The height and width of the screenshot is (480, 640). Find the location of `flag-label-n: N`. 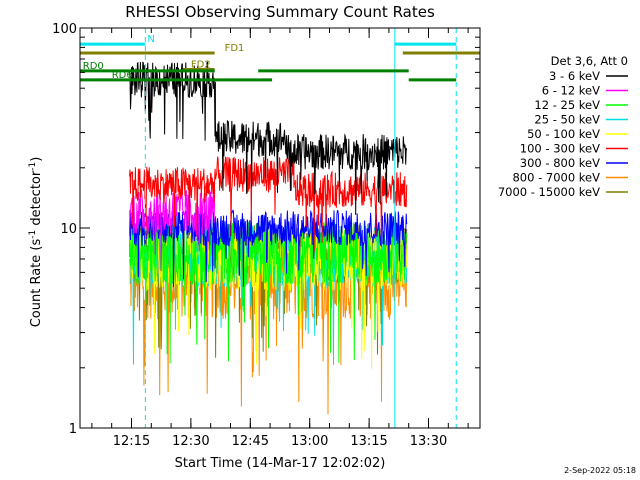

flag-label-n: N is located at coordinates (150, 39).